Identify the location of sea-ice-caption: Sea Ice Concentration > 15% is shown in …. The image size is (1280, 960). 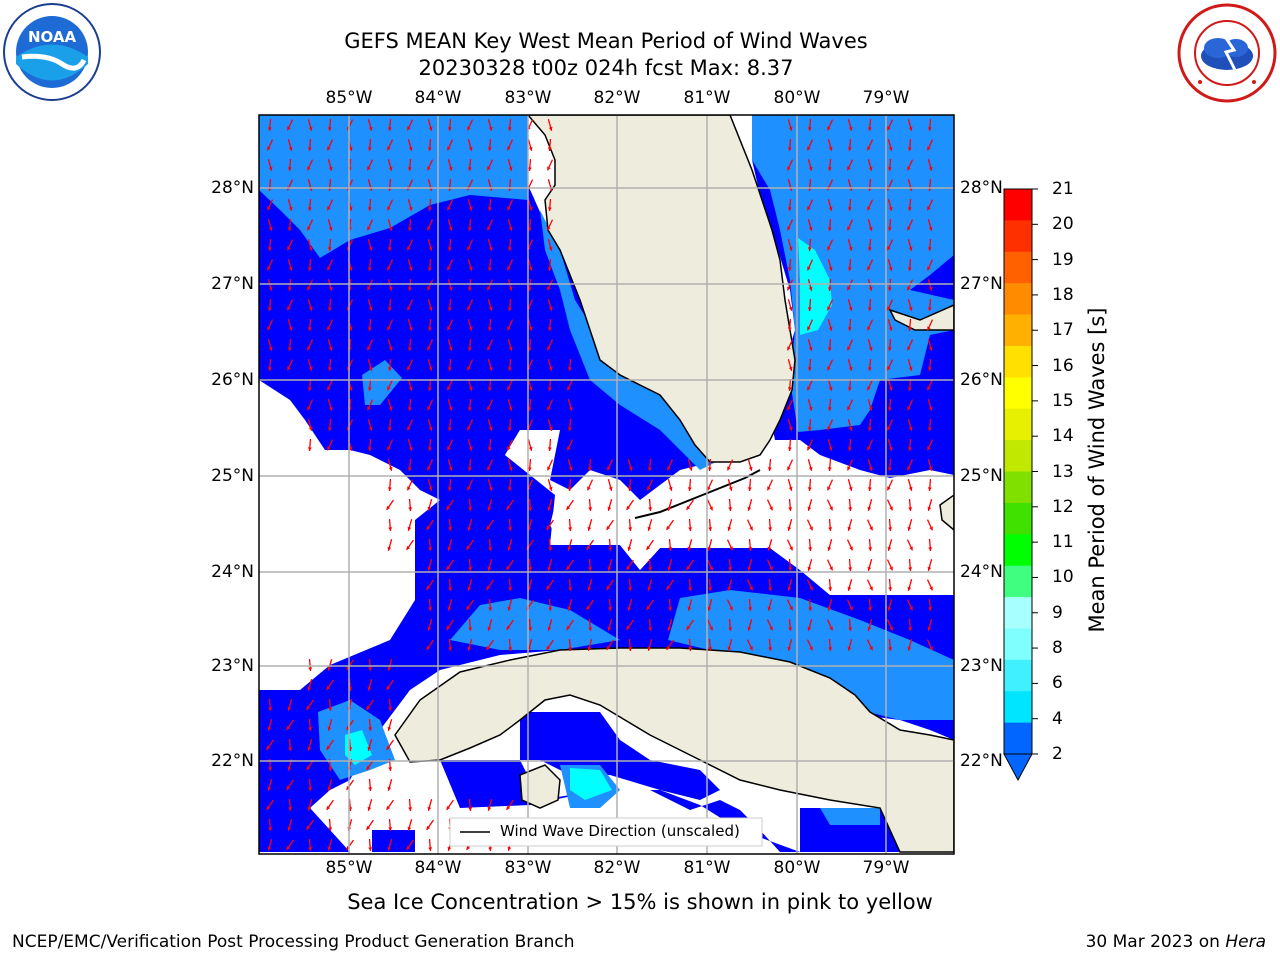
(640, 902).